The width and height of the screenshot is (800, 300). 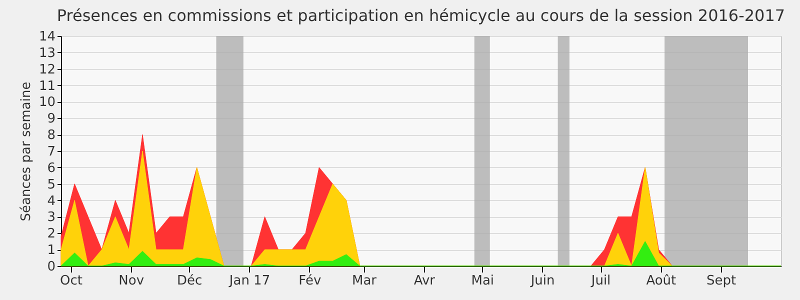 What do you see at coordinates (47, 70) in the screenshot?
I see `y-tick-label: 12` at bounding box center [47, 70].